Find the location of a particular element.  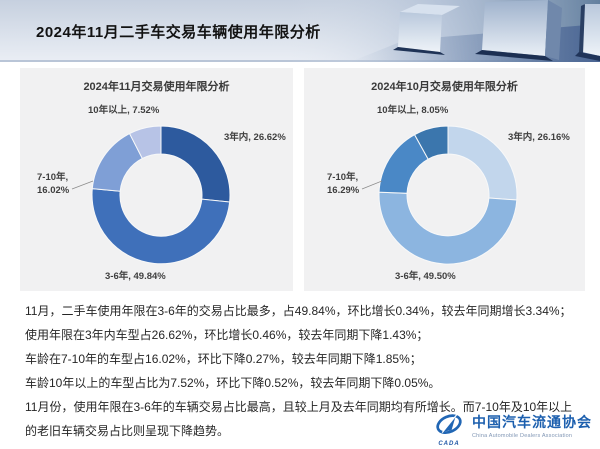

donut-chart-october is located at coordinates (448, 195).